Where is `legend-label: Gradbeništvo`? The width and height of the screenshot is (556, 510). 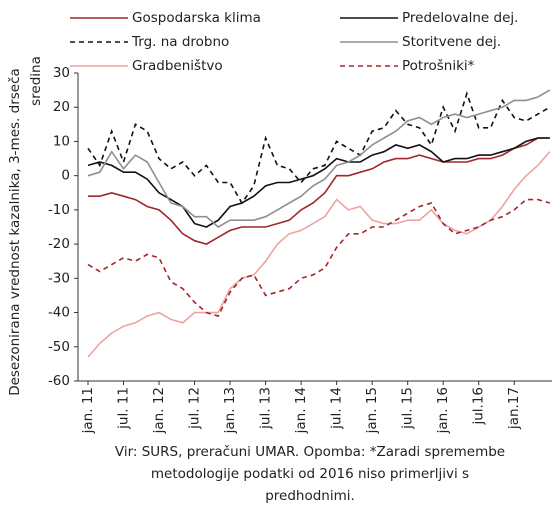
legend-label: Gradbeništvo is located at coordinates (177, 66).